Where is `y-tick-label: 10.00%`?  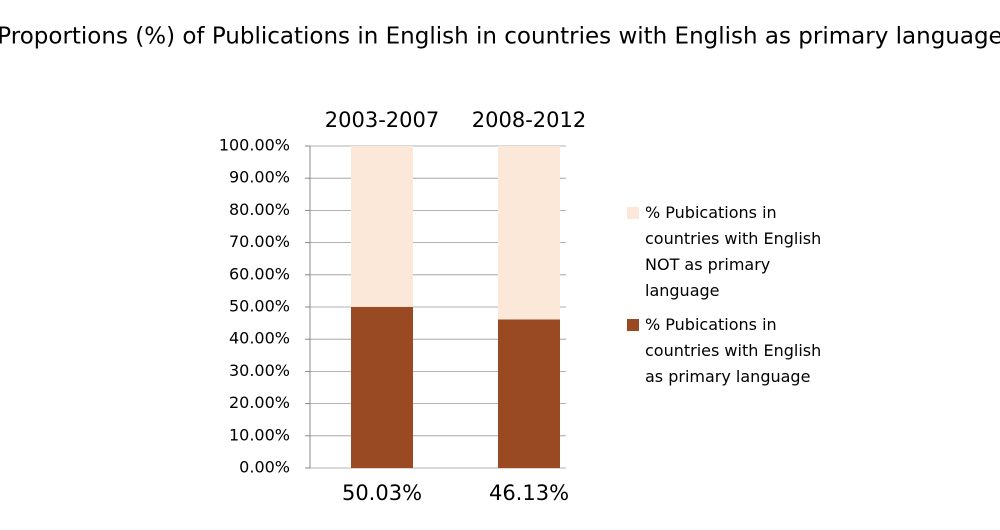
y-tick-label: 10.00% is located at coordinates (259, 434).